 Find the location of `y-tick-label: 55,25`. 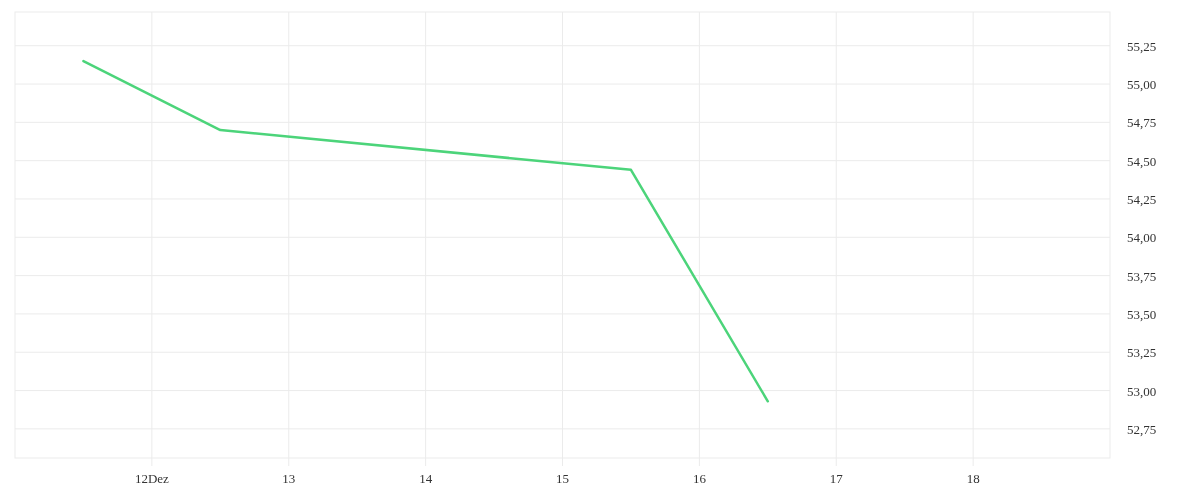

y-tick-label: 55,25 is located at coordinates (1142, 46).